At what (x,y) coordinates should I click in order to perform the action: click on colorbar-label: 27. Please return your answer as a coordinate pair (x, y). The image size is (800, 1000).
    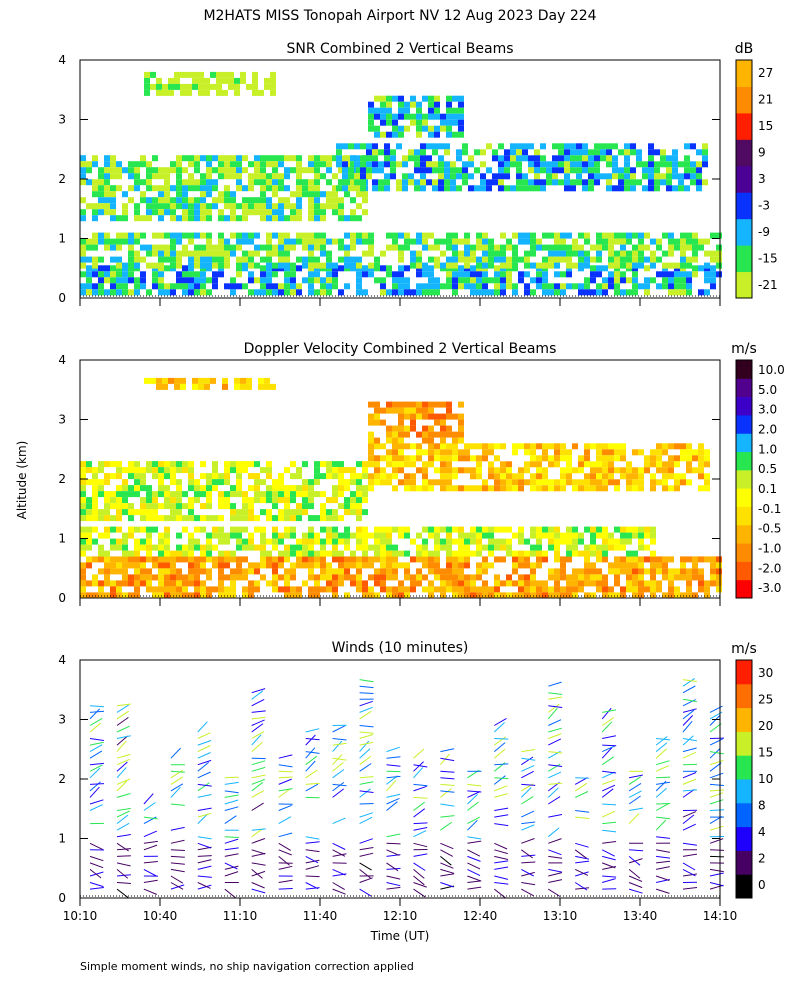
    Looking at the image, I should click on (765, 73).